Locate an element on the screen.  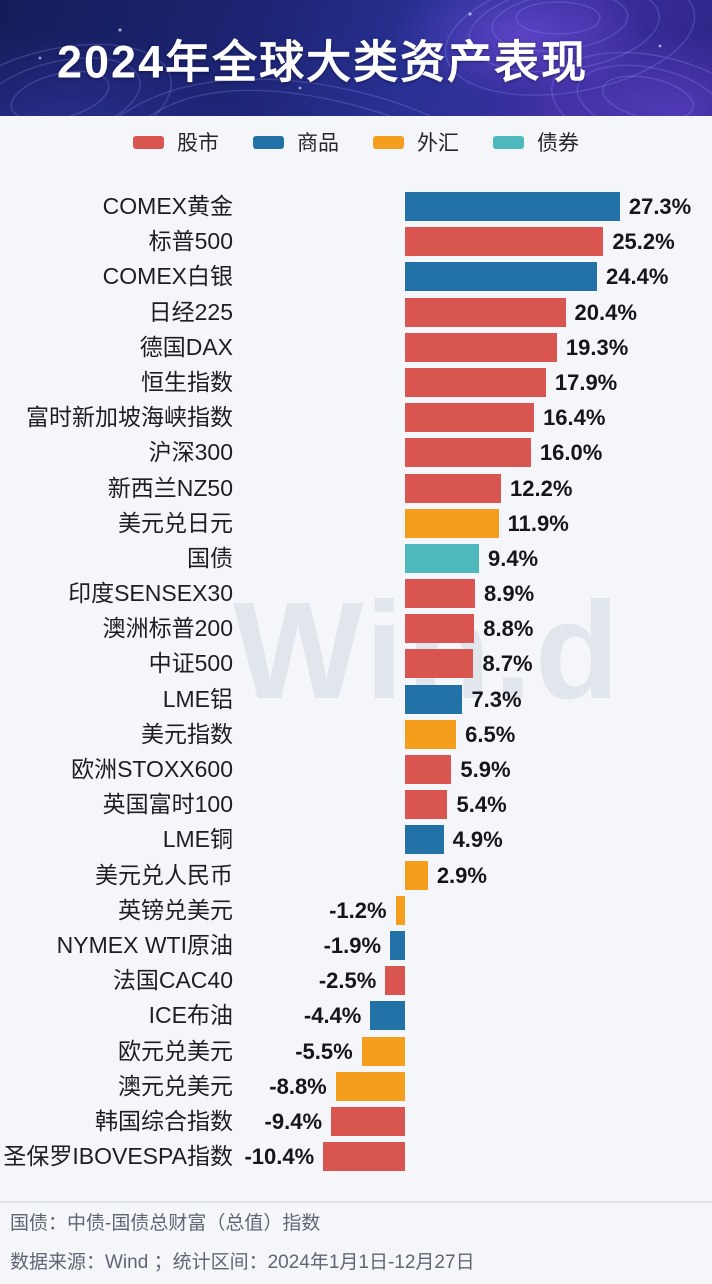
value-label: -5.5% is located at coordinates (324, 1051).